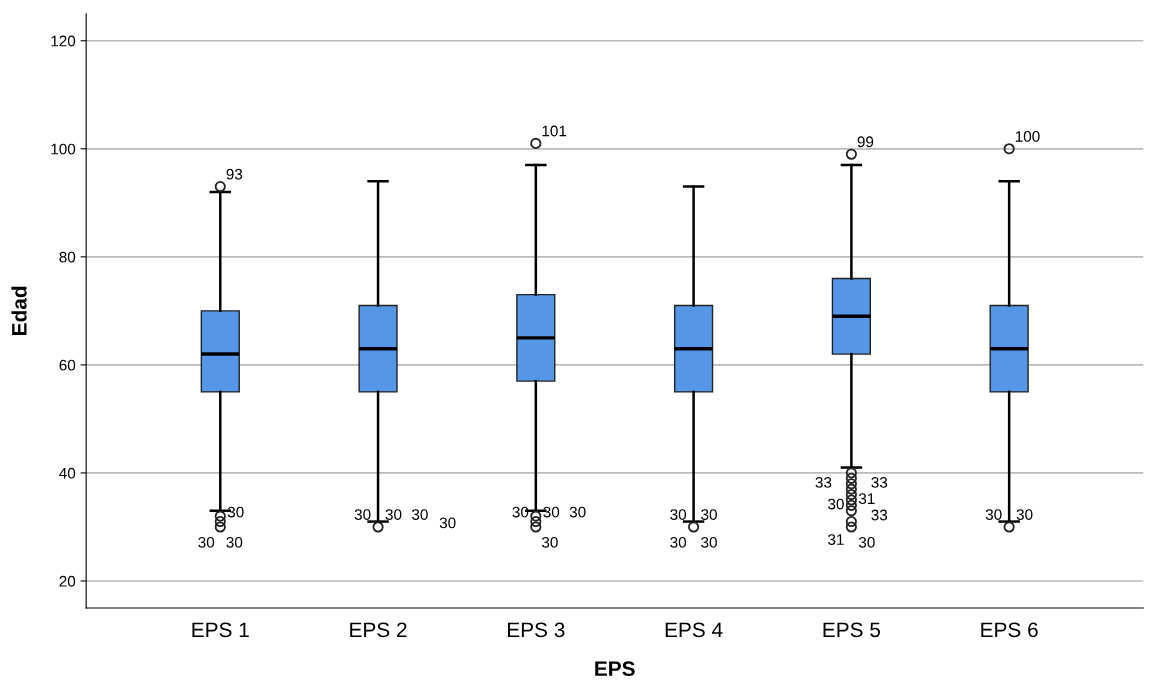 Image resolution: width=1149 pixels, height=687 pixels. I want to click on y-axis-title: Edad, so click(19, 310).